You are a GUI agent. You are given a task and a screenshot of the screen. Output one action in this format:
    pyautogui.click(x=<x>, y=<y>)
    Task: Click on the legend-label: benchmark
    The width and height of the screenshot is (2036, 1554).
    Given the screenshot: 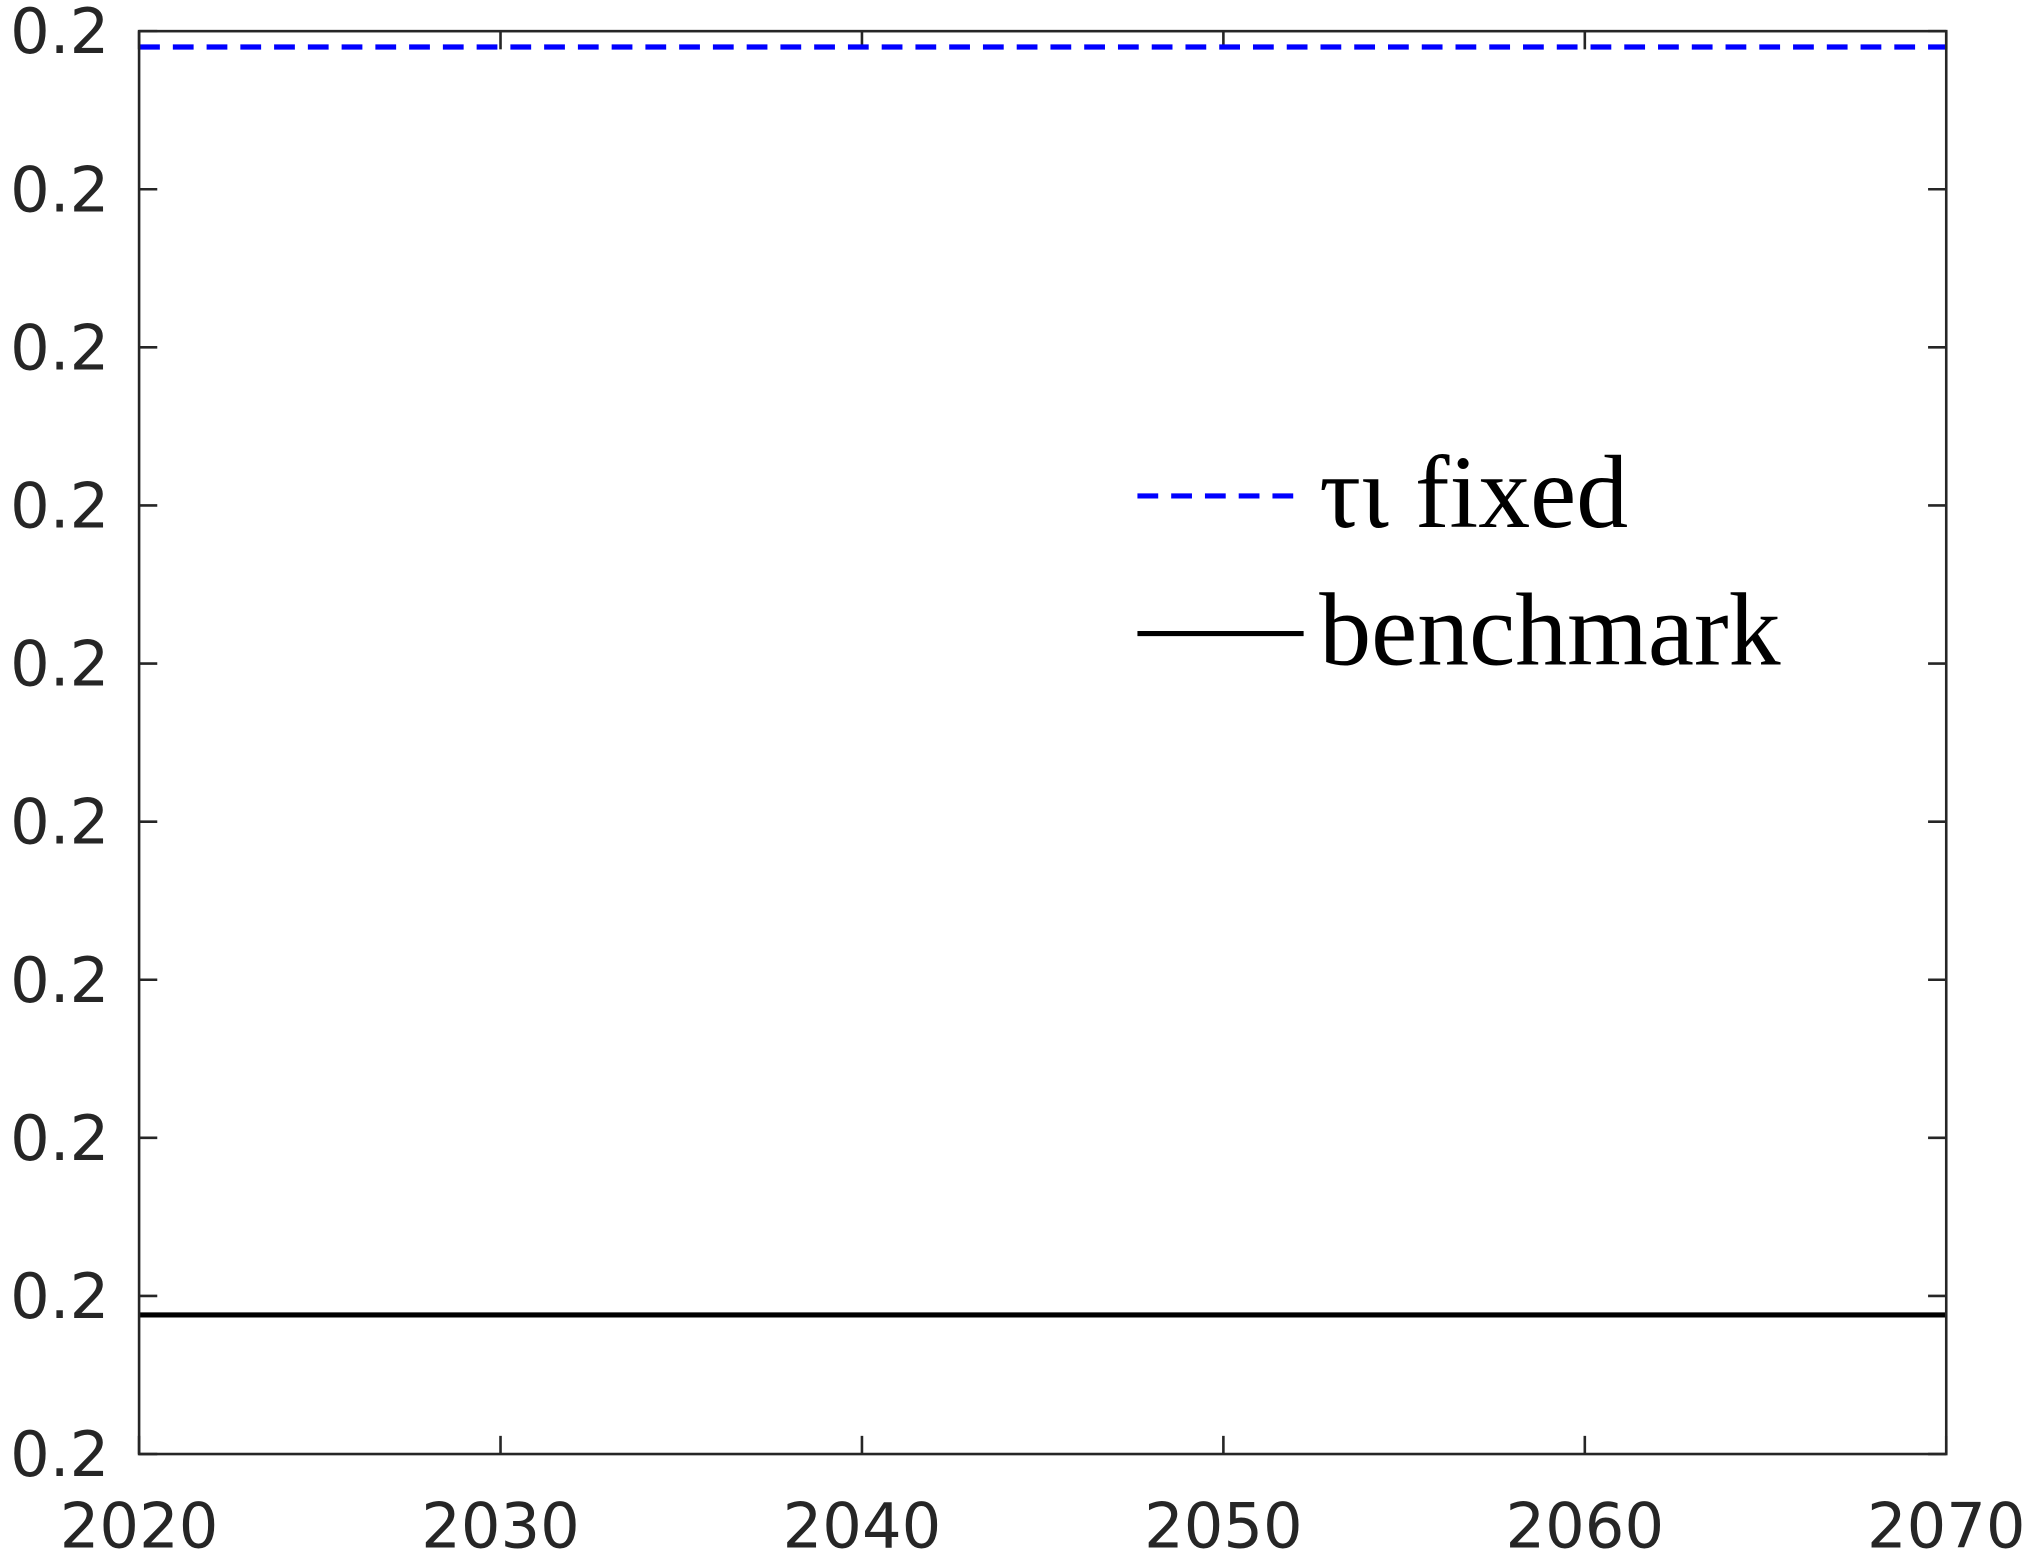 What is the action you would take?
    pyautogui.click(x=1549, y=630)
    